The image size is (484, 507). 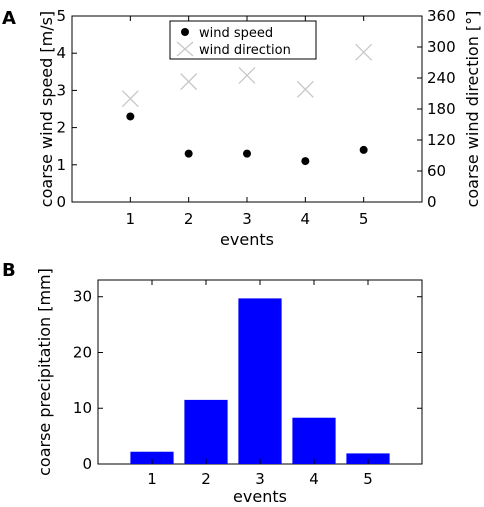 I want to click on panel-a-x-axis-label: events, so click(x=247, y=239).